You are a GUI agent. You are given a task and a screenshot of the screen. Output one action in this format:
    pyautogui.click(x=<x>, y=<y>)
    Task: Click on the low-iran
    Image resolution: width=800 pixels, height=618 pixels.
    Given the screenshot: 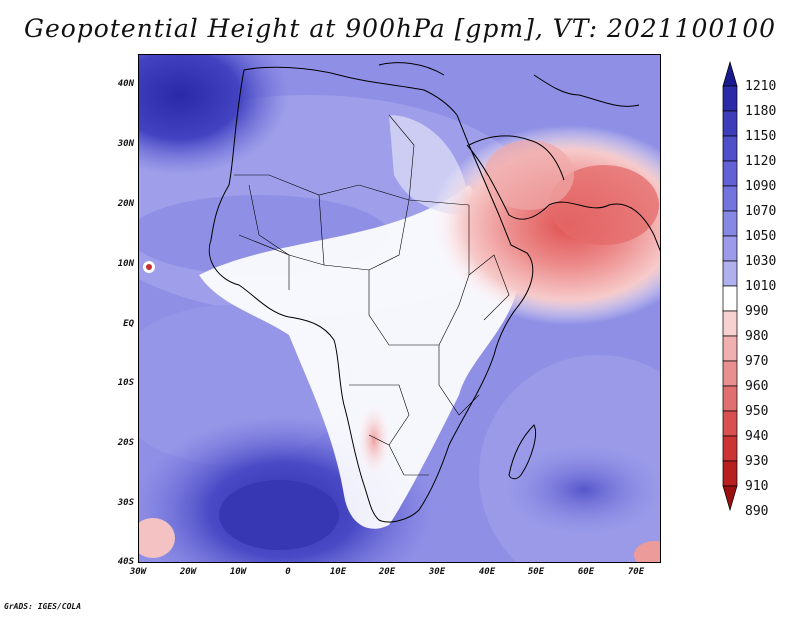 What is the action you would take?
    pyautogui.click(x=529, y=175)
    